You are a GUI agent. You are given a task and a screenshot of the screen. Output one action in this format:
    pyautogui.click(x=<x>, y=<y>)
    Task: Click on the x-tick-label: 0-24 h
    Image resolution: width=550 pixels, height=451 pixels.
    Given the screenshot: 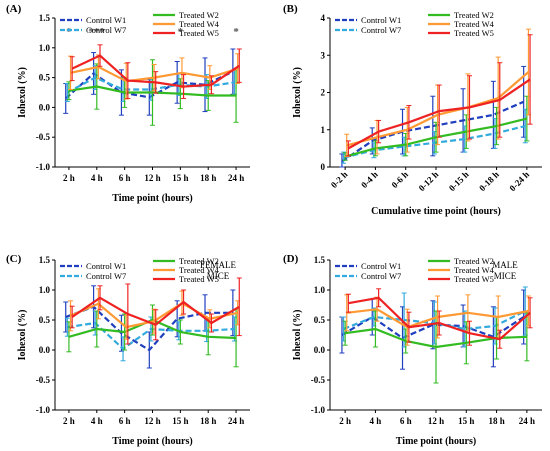 What is the action you would take?
    pyautogui.click(x=519, y=181)
    